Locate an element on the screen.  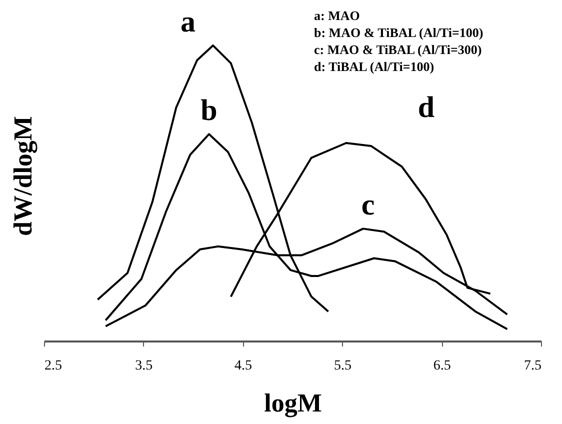
y-axis-title: dW/dlogM is located at coordinates (23, 176).